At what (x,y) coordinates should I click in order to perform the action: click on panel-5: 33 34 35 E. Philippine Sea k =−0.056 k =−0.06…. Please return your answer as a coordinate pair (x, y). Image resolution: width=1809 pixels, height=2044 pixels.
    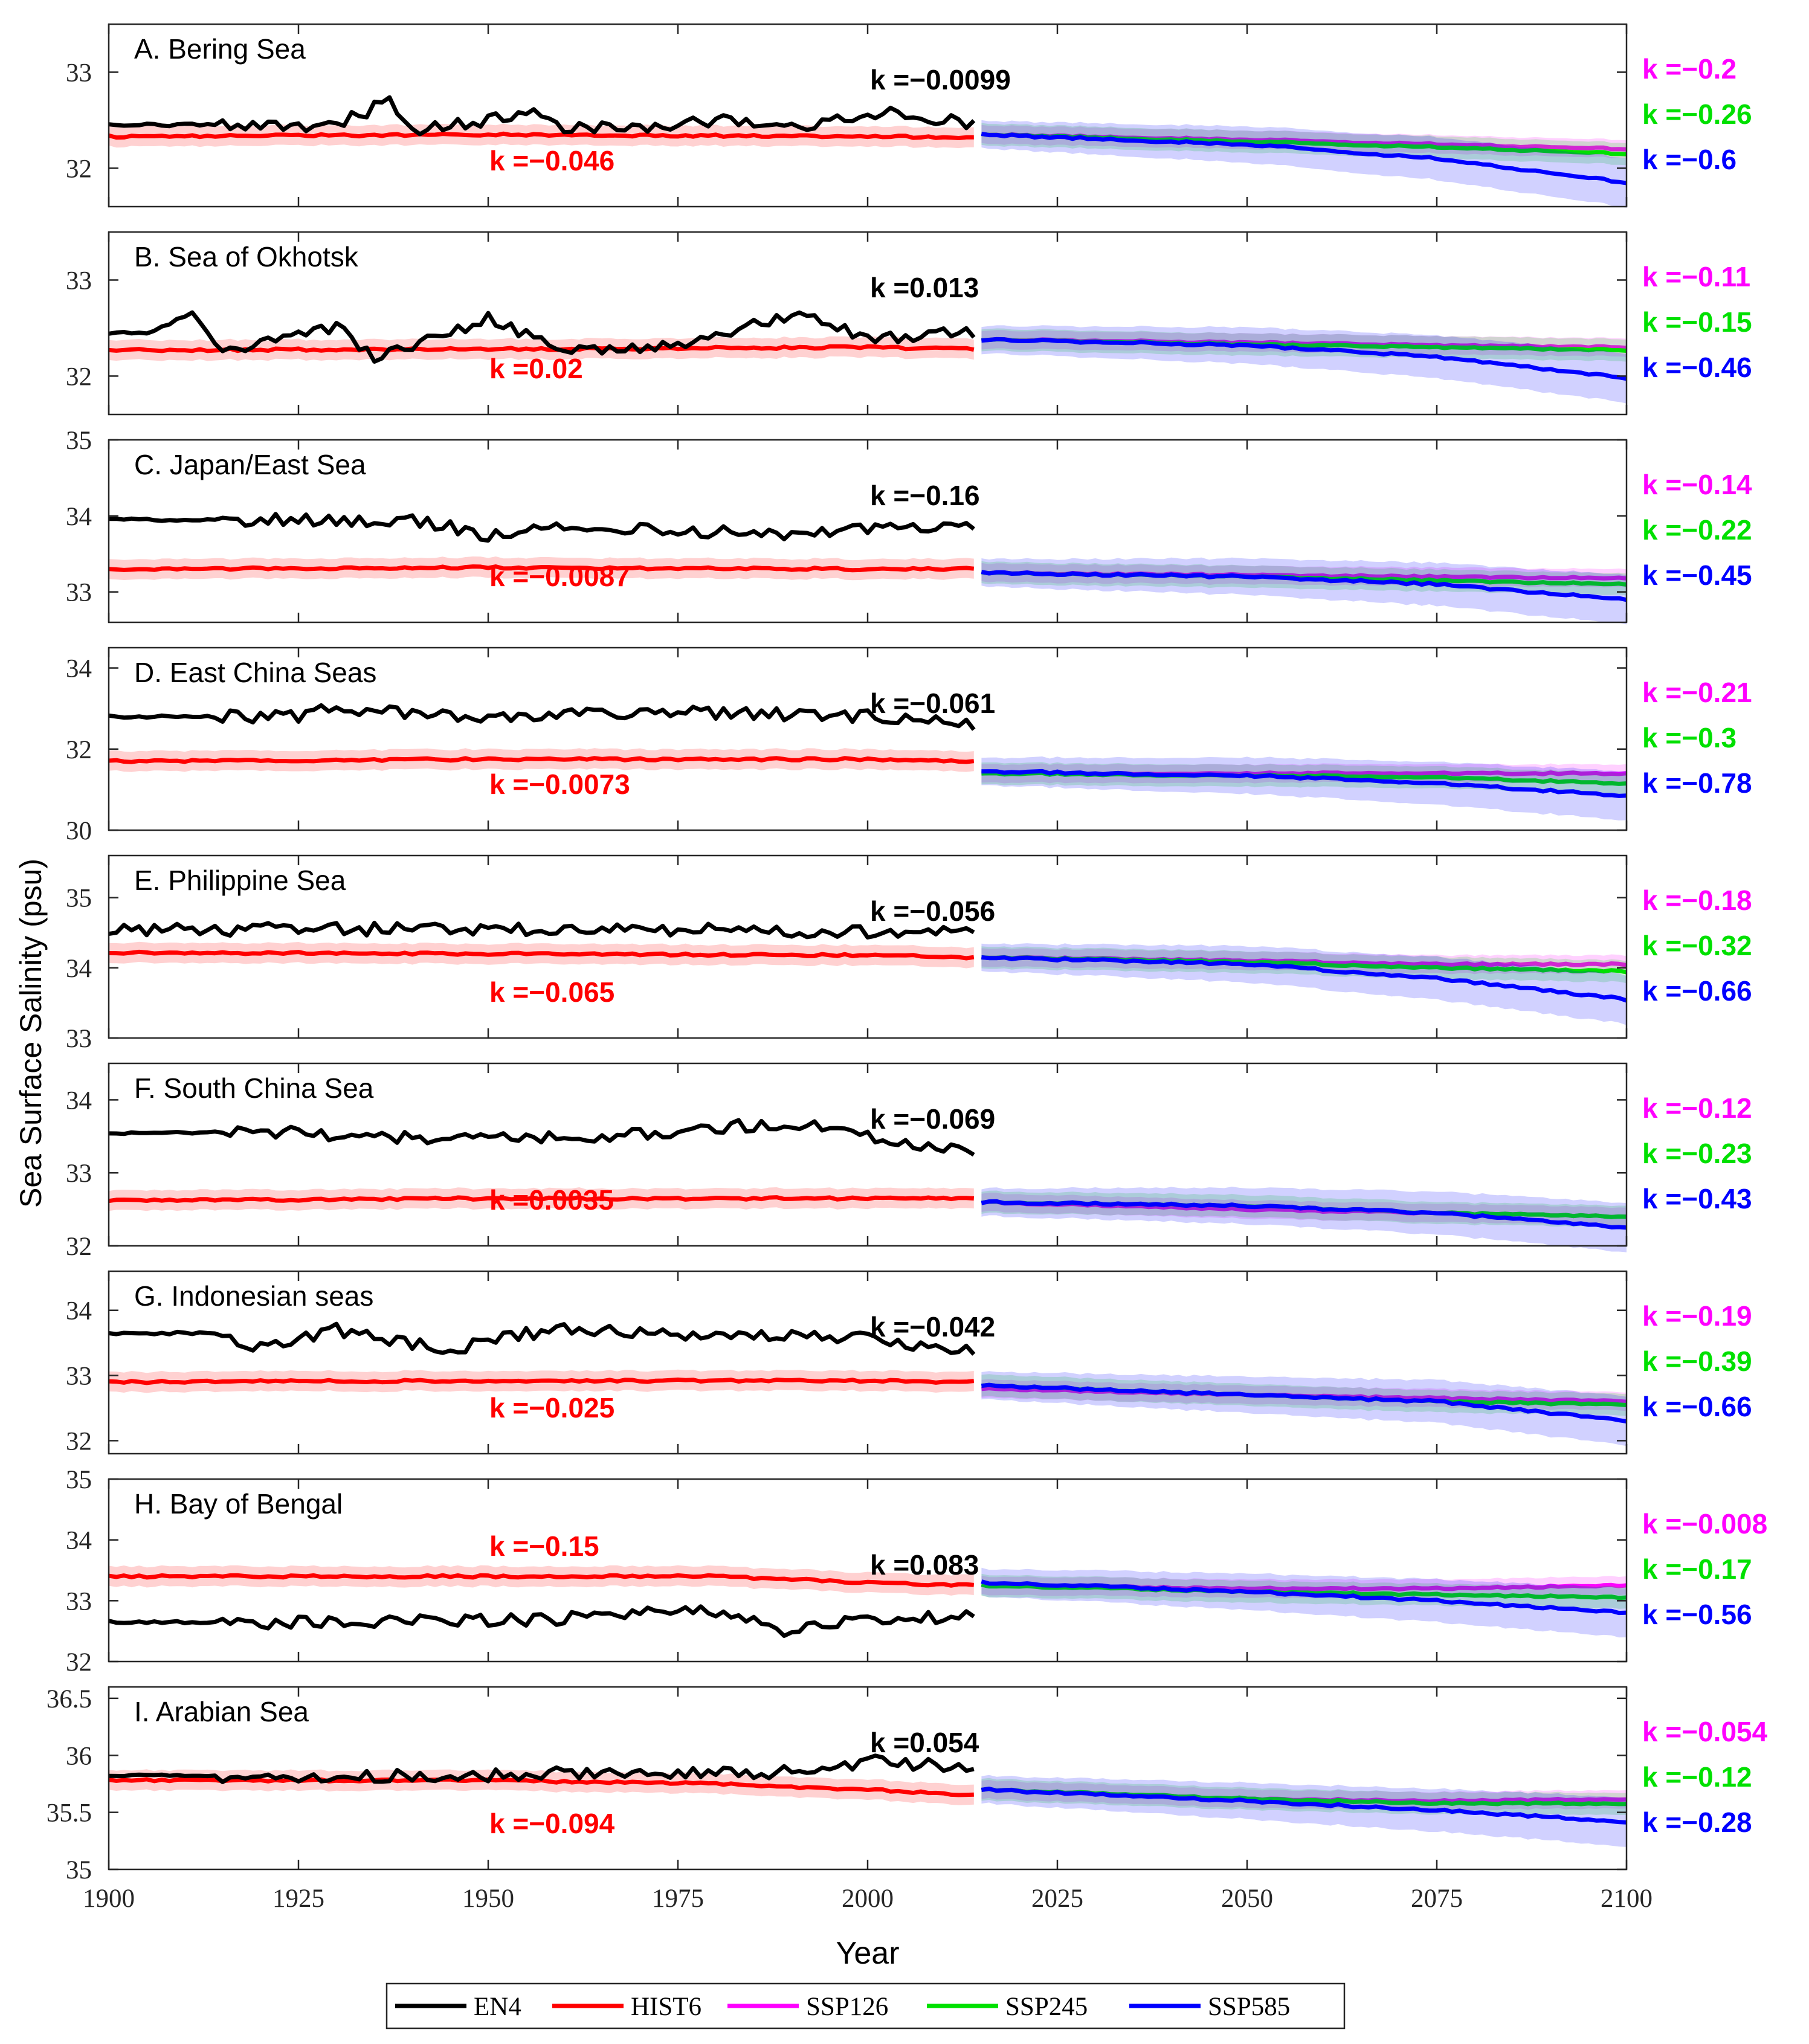
    Looking at the image, I should click on (909, 953).